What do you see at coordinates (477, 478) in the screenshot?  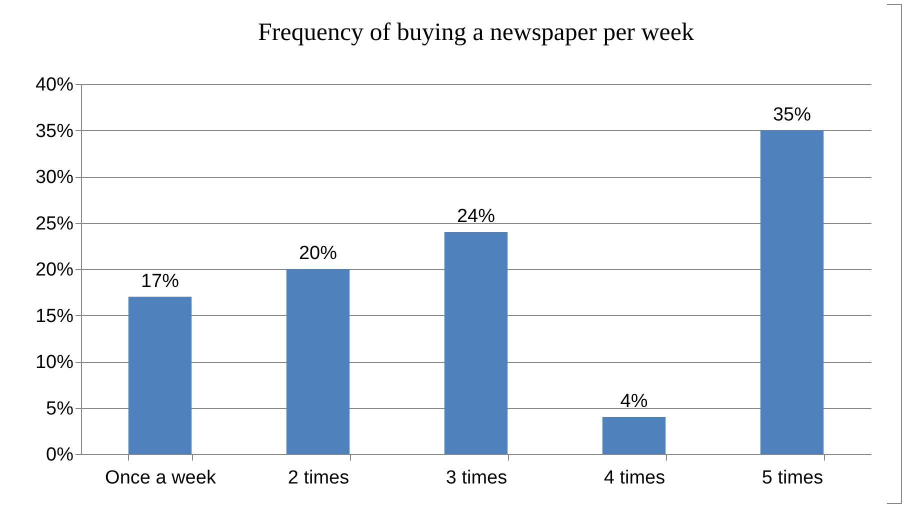 I see `x-tick-label: 3 times` at bounding box center [477, 478].